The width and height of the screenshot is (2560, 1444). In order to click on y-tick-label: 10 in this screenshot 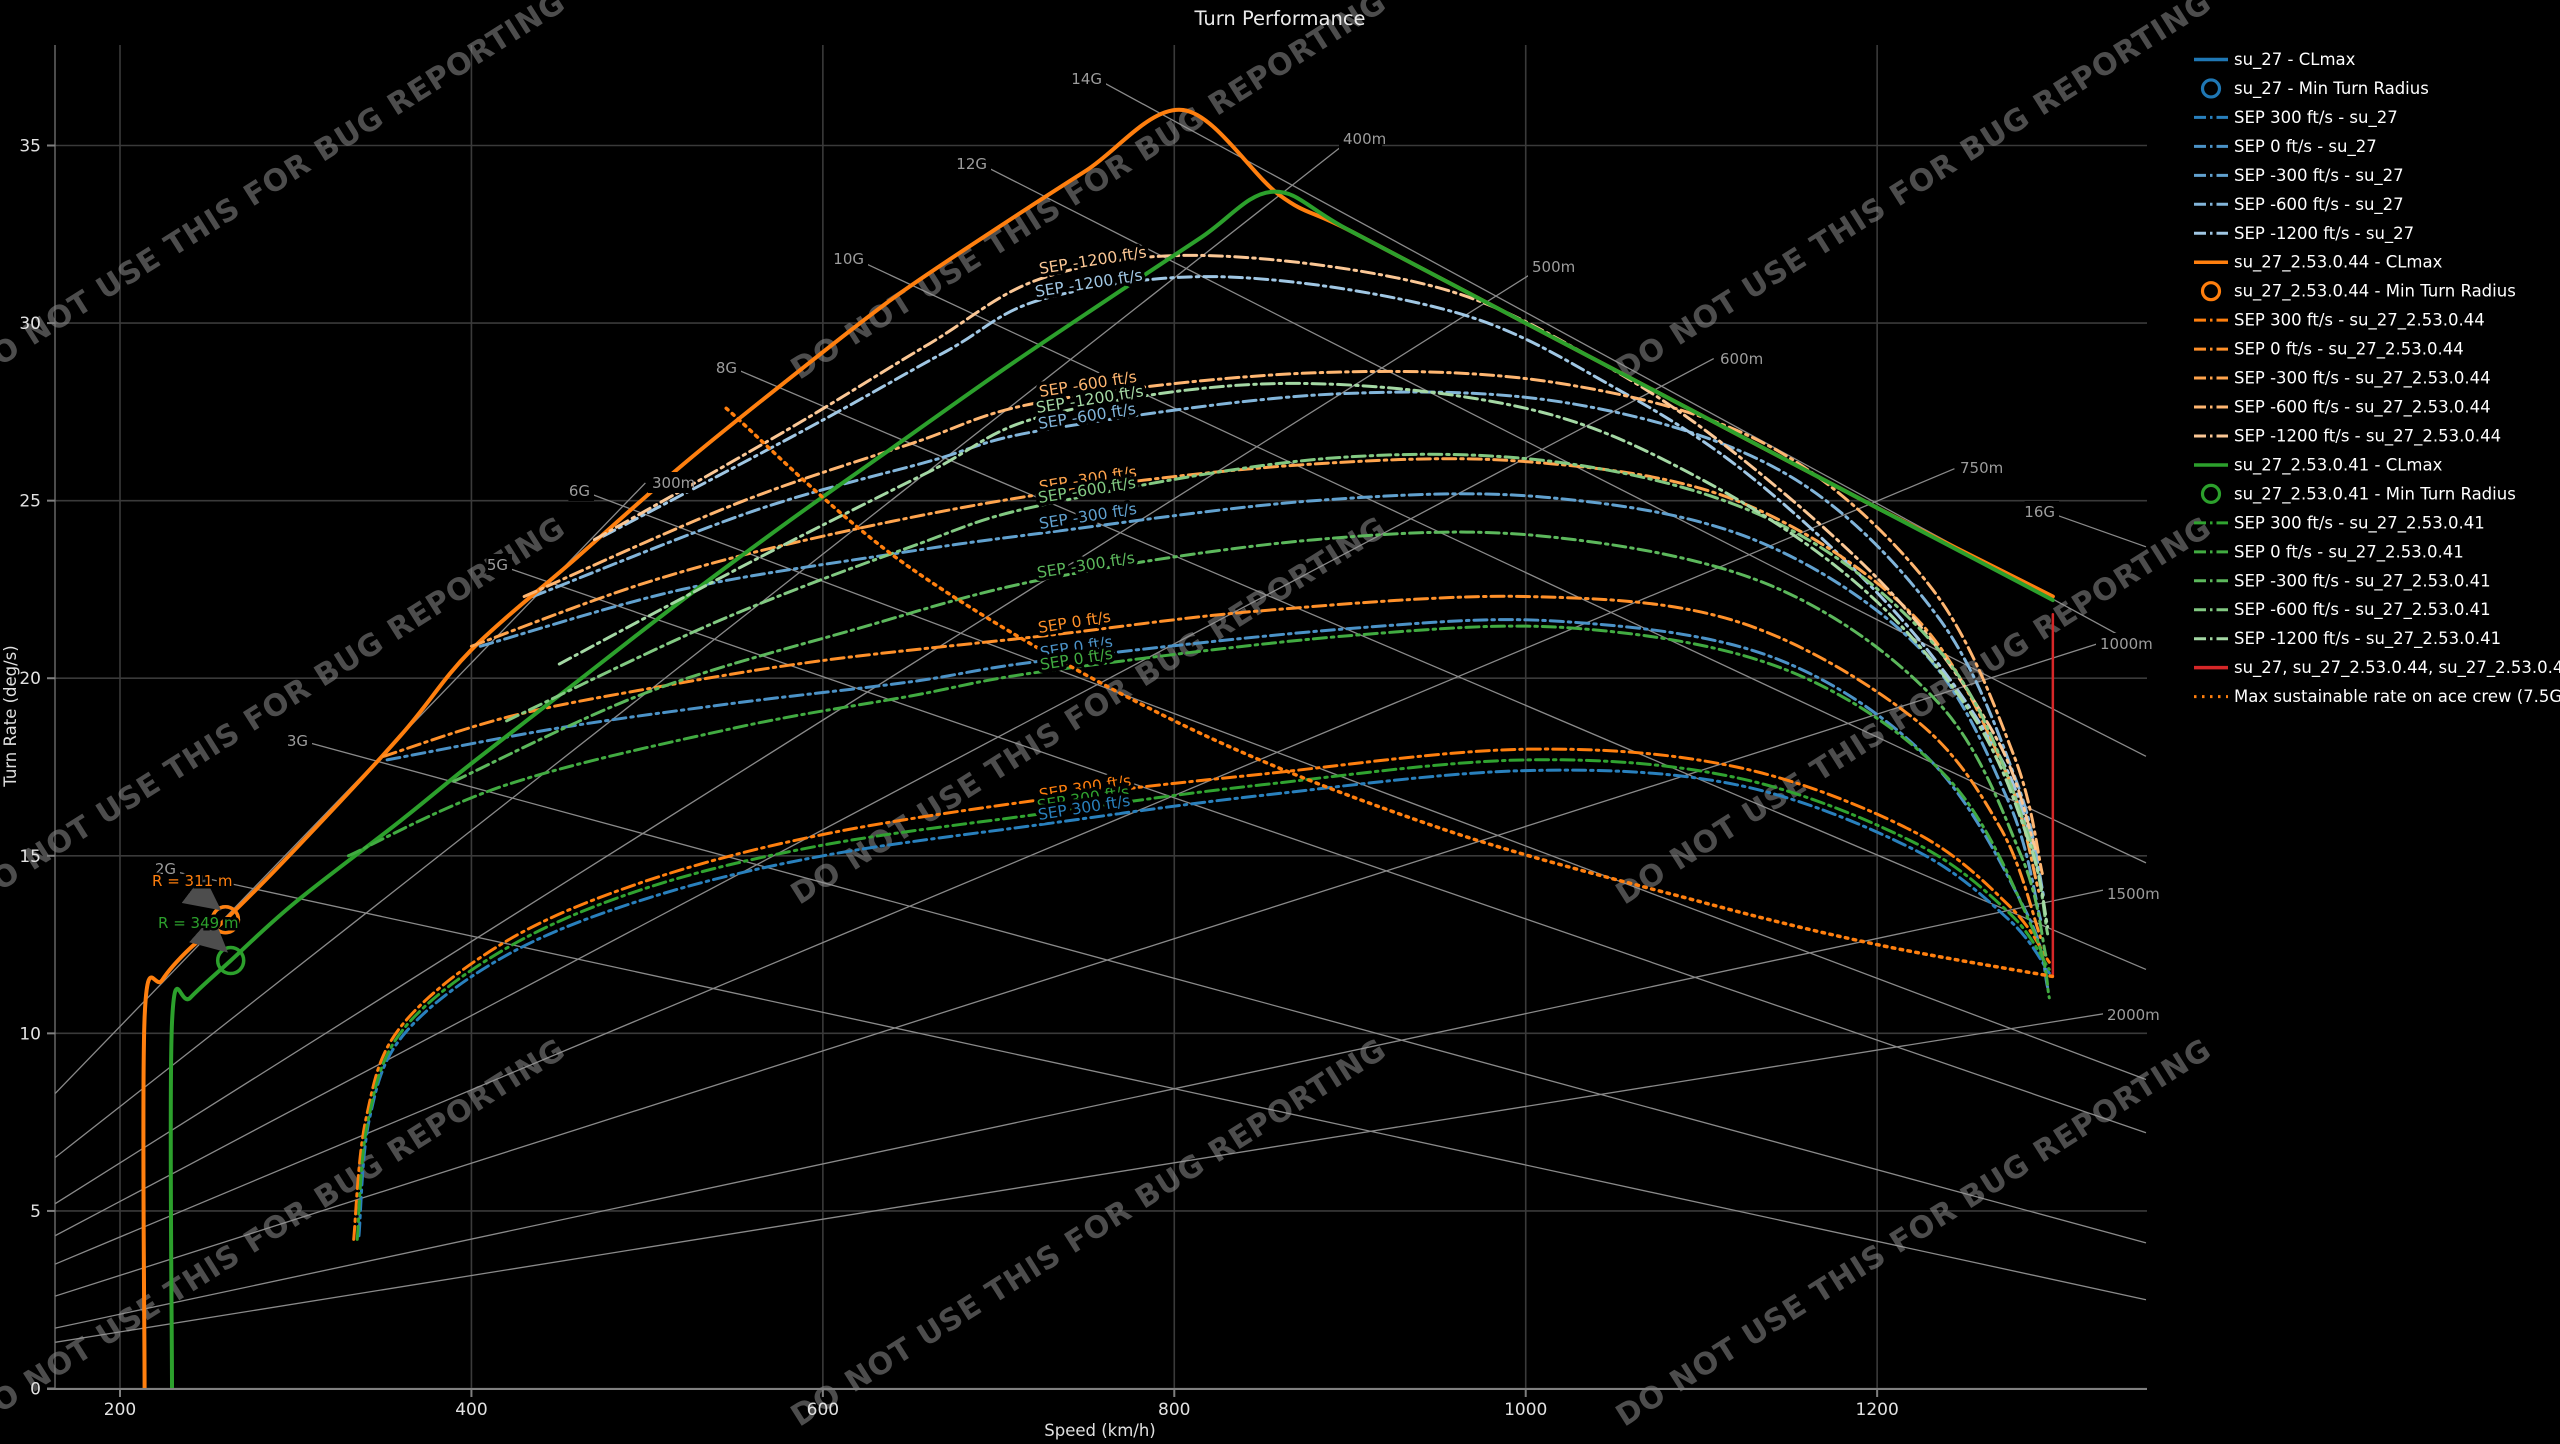, I will do `click(30, 1034)`.